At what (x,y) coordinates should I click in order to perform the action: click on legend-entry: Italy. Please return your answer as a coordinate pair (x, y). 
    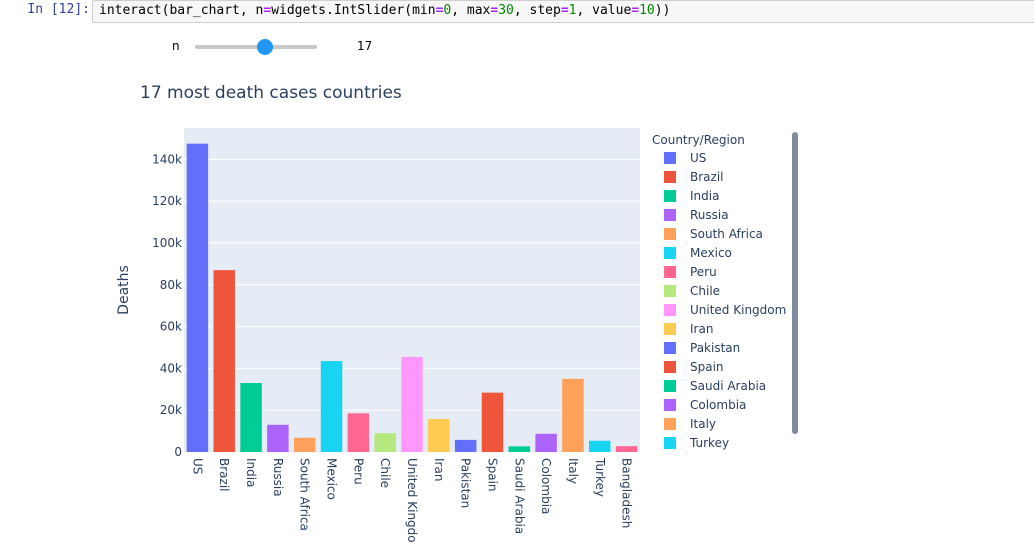
    Looking at the image, I should click on (703, 424).